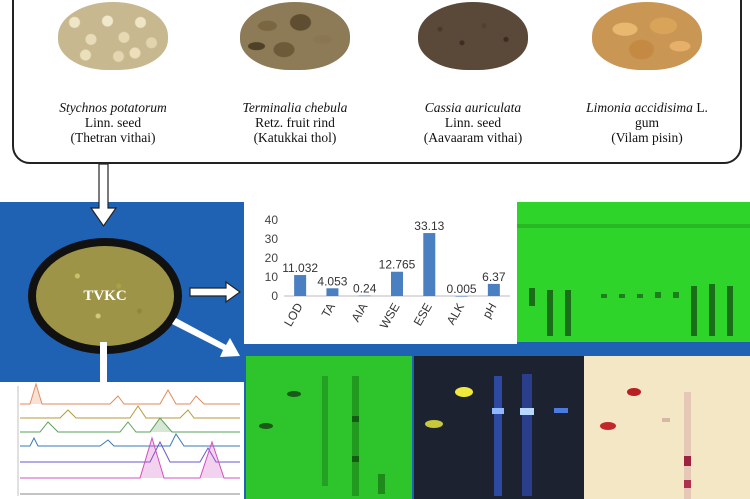  I want to click on herb-part: Retz. fruit rind, so click(295, 122).